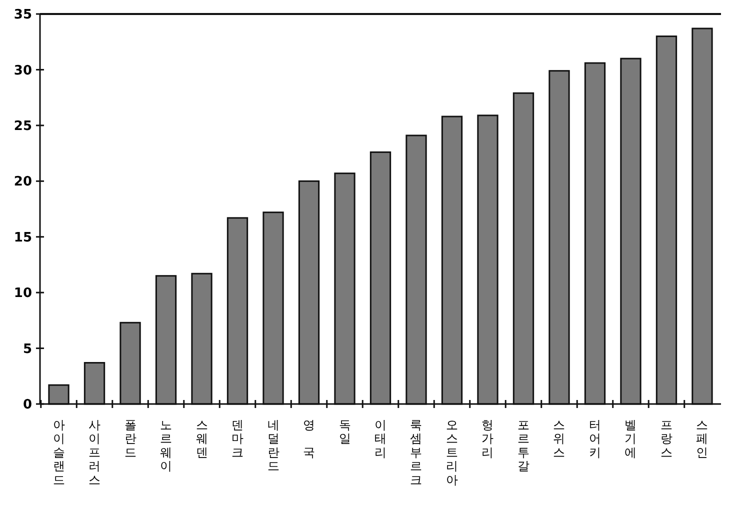 The height and width of the screenshot is (505, 729). I want to click on y-tick-label: 25, so click(23, 126).